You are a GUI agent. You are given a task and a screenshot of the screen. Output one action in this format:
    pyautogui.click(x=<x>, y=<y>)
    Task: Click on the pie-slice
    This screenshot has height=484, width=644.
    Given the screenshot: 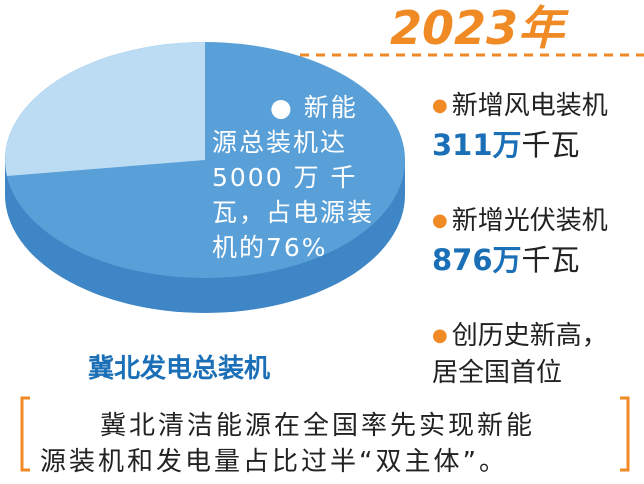 What is the action you would take?
    pyautogui.click(x=105, y=109)
    